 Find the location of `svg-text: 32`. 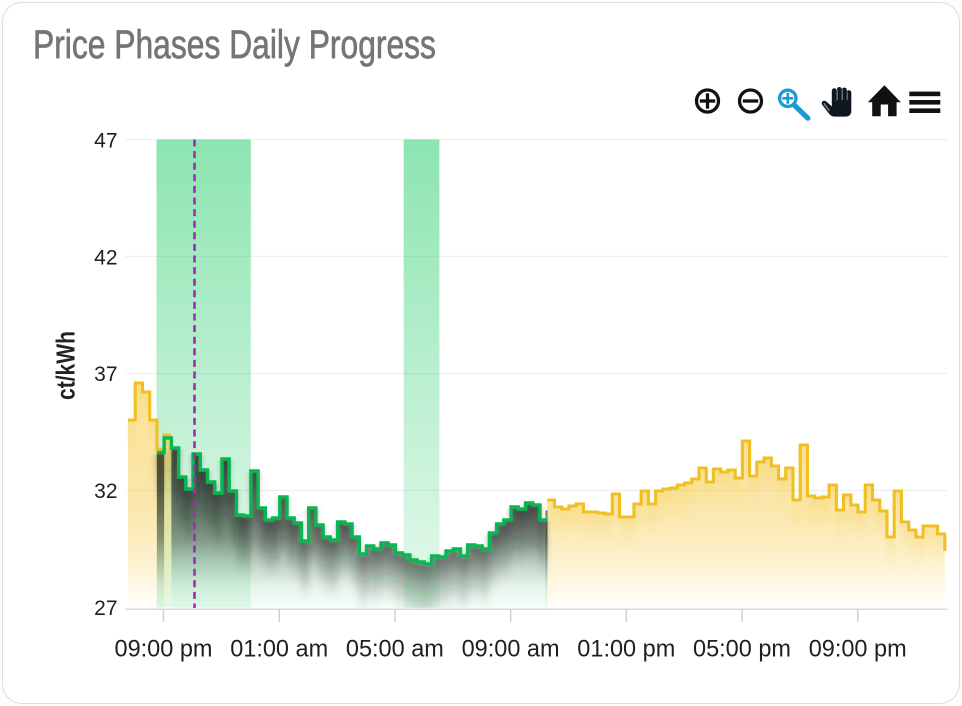

svg-text: 32 is located at coordinates (105, 491).